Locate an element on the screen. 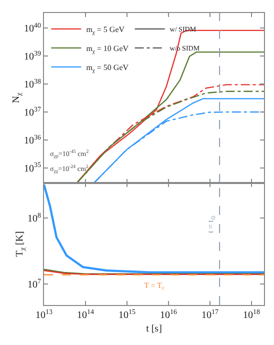  legend-label: m$_{χ}$ = 50 GeV is located at coordinates (107, 68).